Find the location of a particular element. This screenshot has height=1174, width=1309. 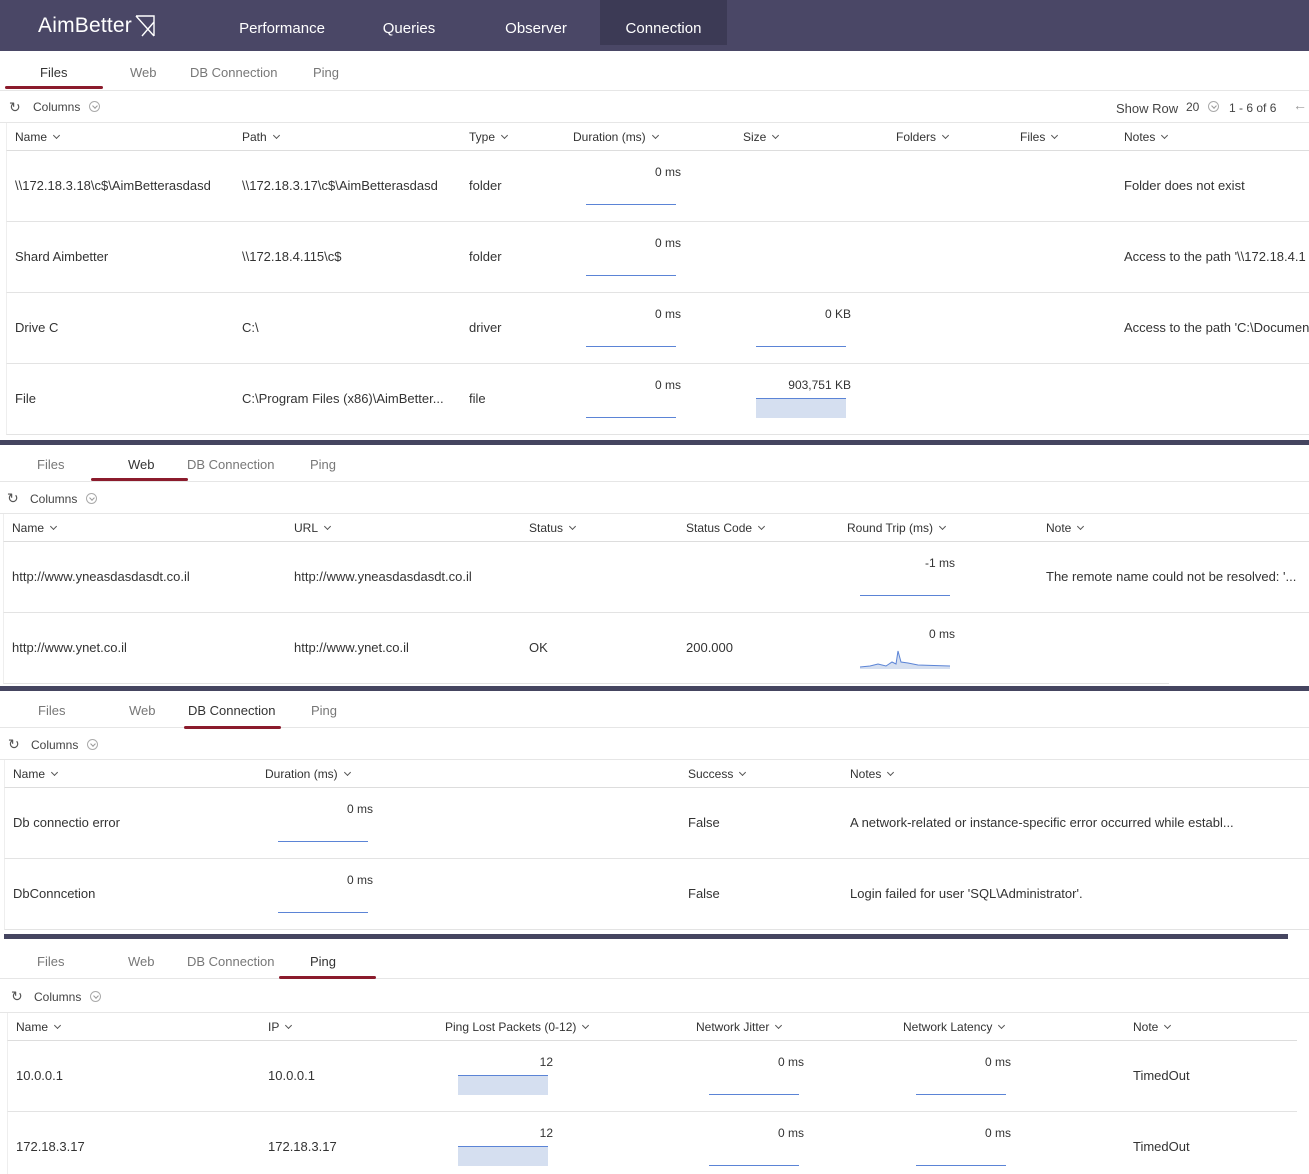

col-header-round-trip: Round Trip (ms) is located at coordinates (897, 528).